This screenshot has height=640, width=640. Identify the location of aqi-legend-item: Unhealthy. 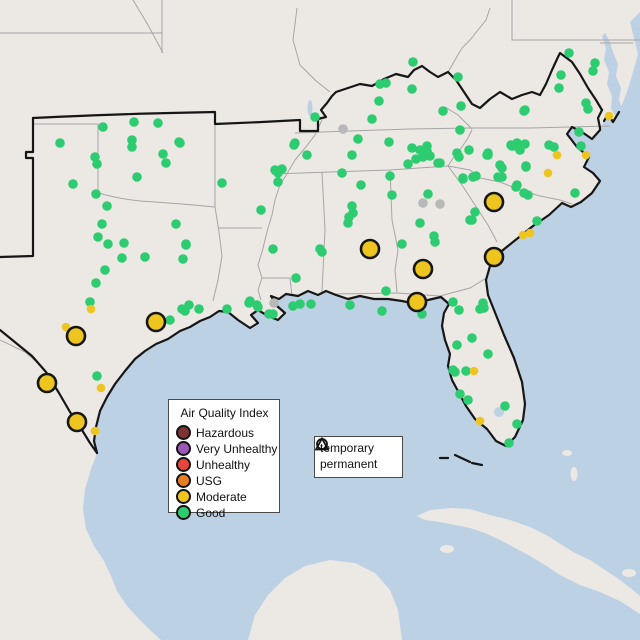
(224, 464).